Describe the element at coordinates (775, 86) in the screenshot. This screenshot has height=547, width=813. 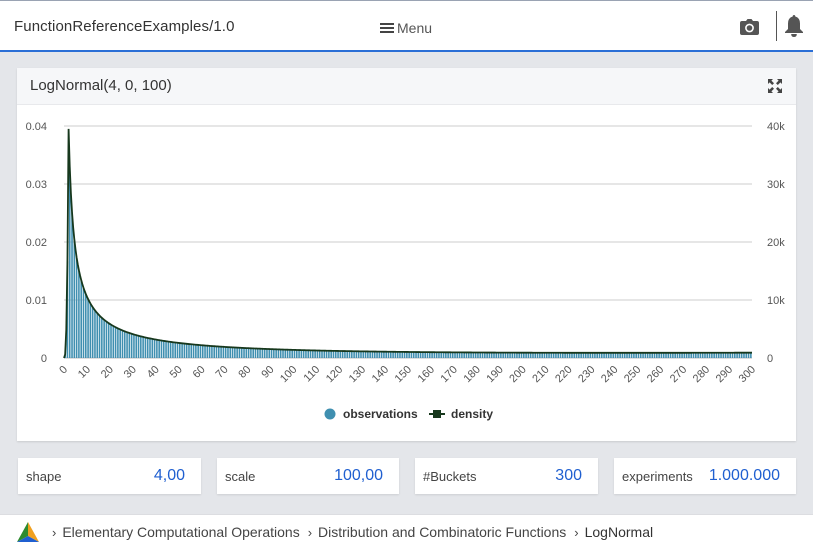
I see `expand-icon` at that location.